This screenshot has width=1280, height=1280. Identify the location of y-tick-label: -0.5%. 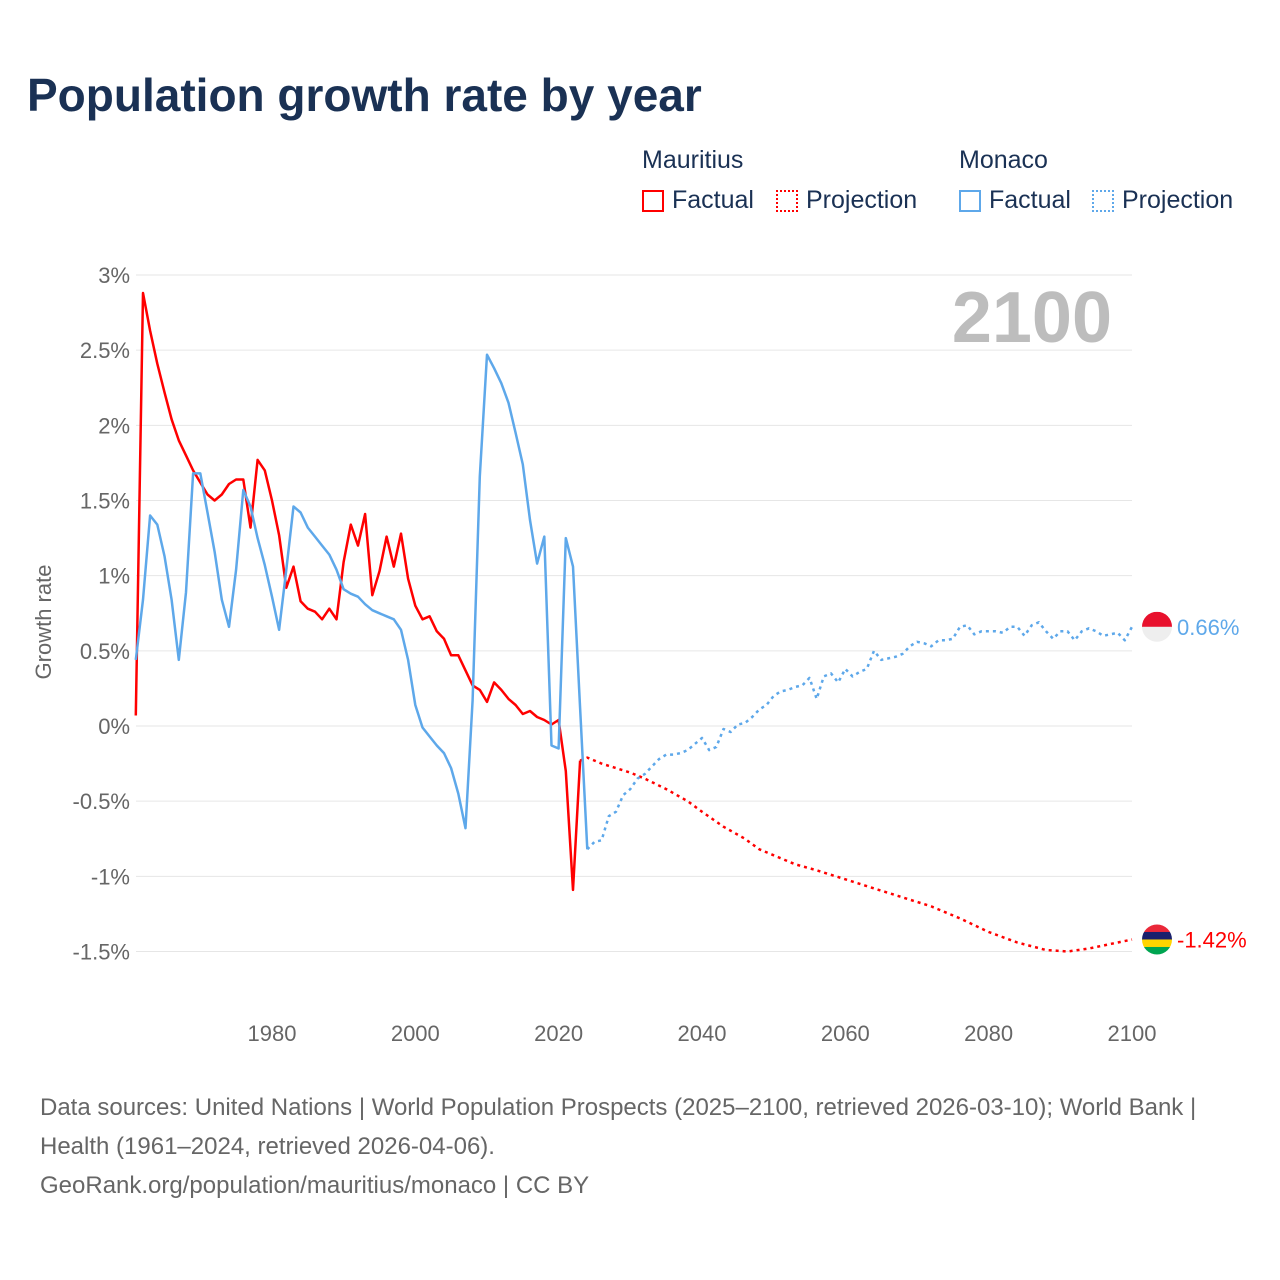
(101, 801).